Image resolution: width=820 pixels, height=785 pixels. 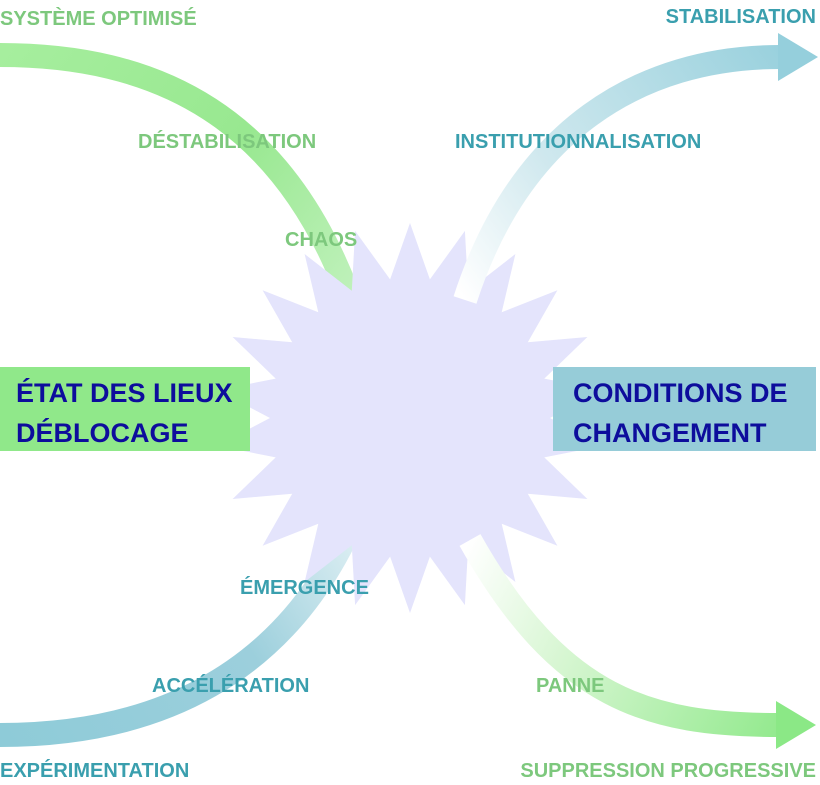 I want to click on label-suppression-progressive: SUPPRESSION PROGRESSIVE, so click(x=668, y=771).